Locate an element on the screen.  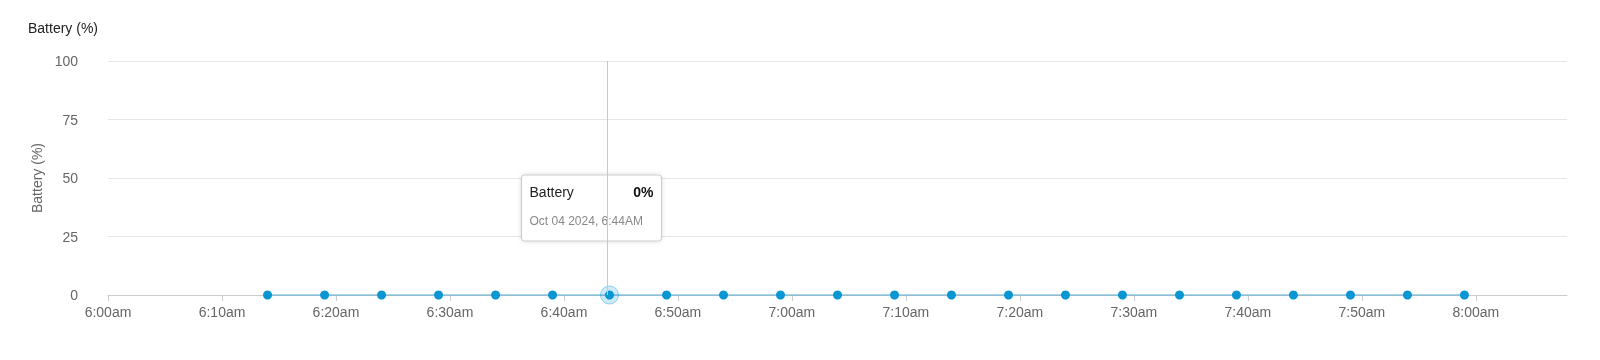
x-tick-label: 7:30am is located at coordinates (1134, 312).